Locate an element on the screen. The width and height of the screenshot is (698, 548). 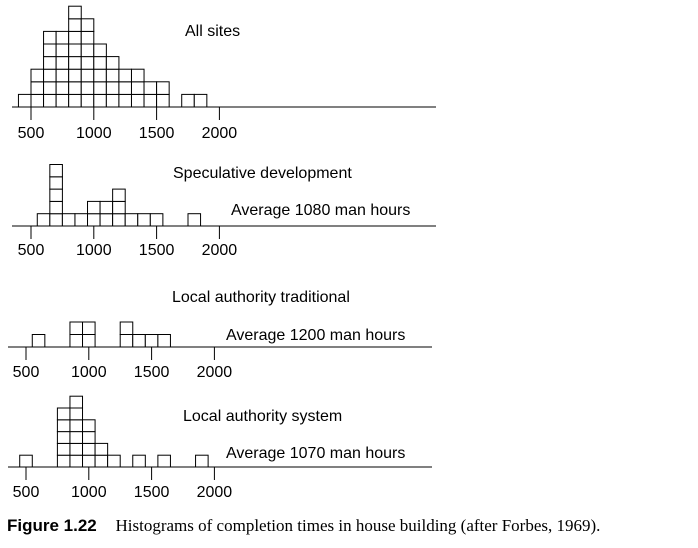
average-annotation: Average 1080 man hours is located at coordinates (320, 210).